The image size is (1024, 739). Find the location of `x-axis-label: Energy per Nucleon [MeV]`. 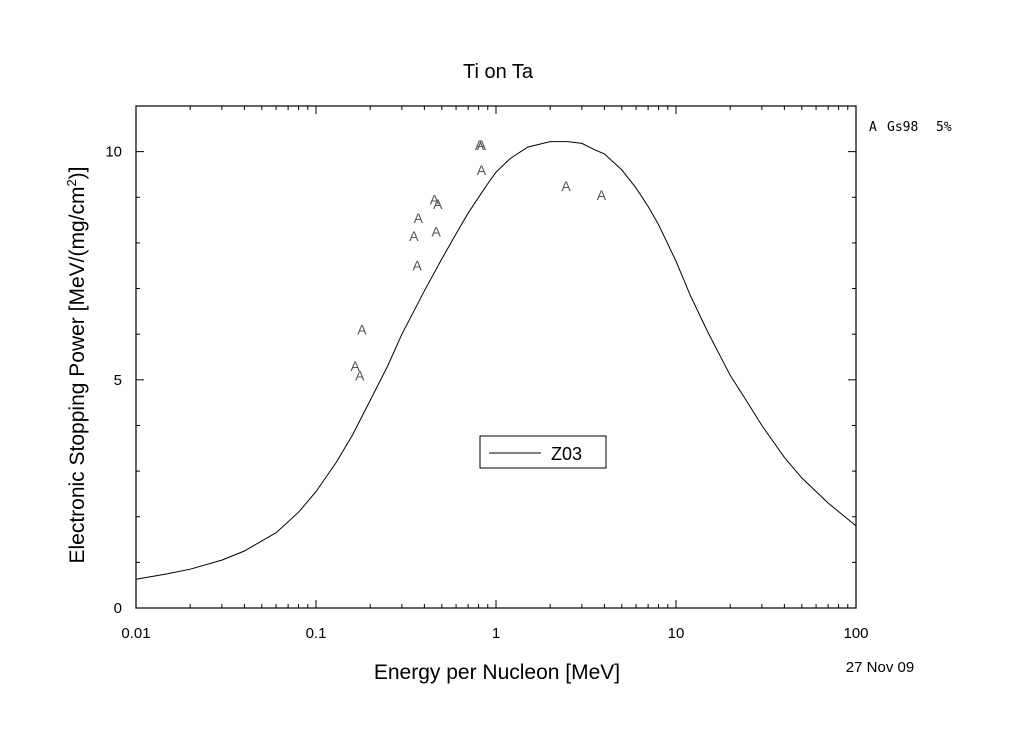

x-axis-label: Energy per Nucleon [MeV] is located at coordinates (497, 672).